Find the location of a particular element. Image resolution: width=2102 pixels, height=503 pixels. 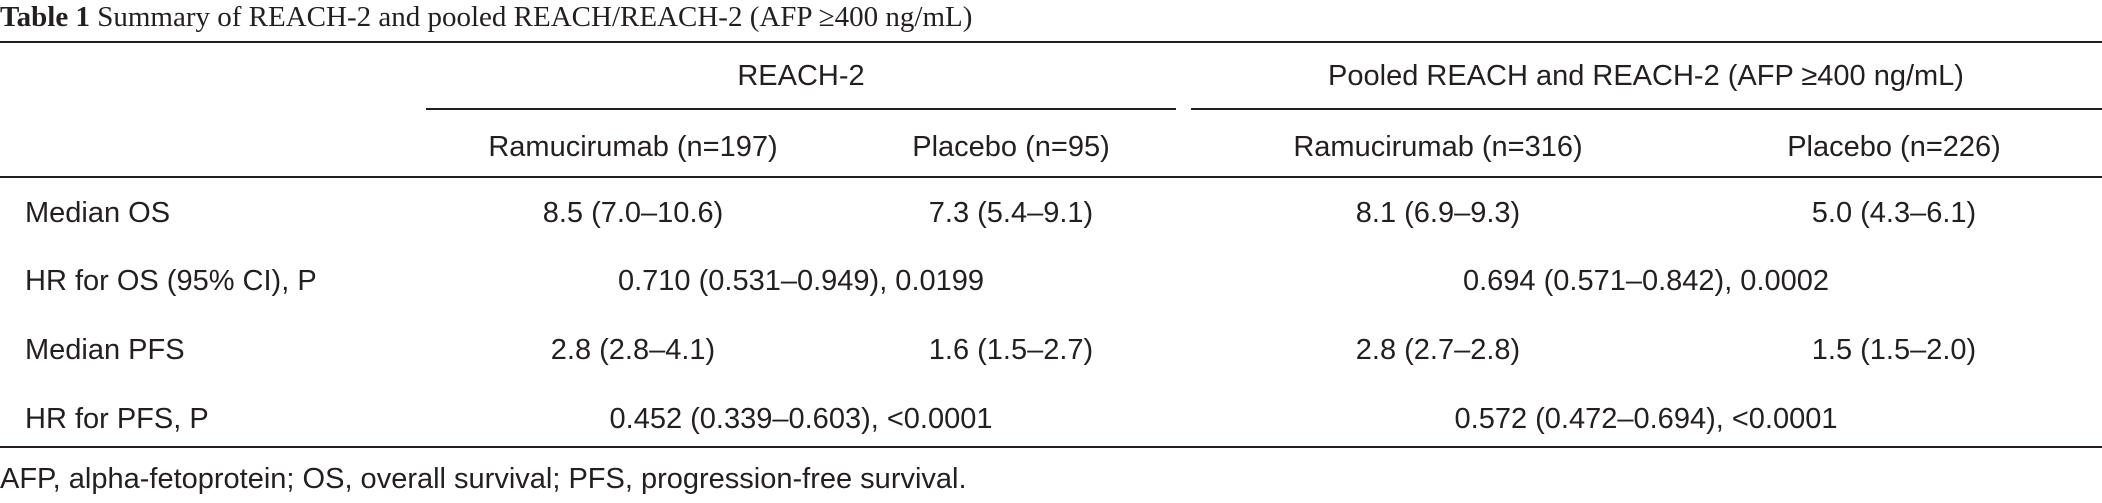

column-header-ramucirumab-reach2: Ramucirumab (n=197) is located at coordinates (633, 147).